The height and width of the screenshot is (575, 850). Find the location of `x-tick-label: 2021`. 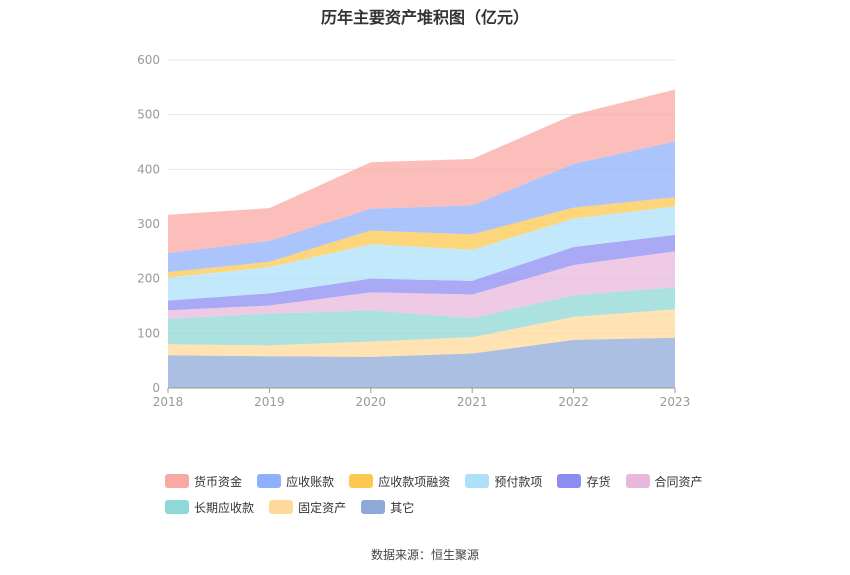

x-tick-label: 2021 is located at coordinates (472, 402).